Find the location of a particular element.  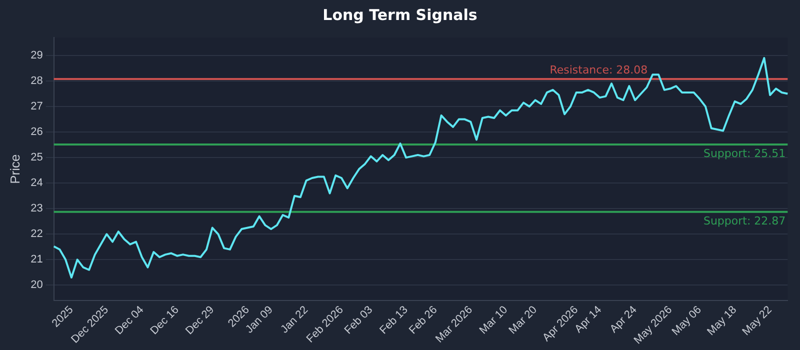

y-tick-label: 25 is located at coordinates (36, 158).